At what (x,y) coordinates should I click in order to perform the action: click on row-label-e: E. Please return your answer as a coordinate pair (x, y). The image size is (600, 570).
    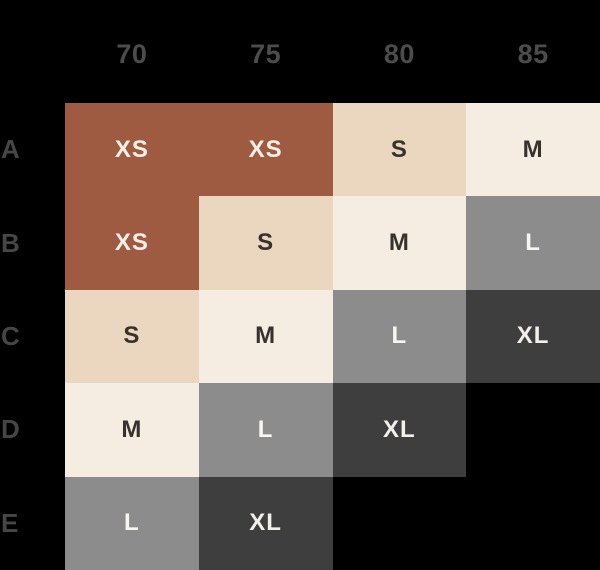
    Looking at the image, I should click on (10, 522).